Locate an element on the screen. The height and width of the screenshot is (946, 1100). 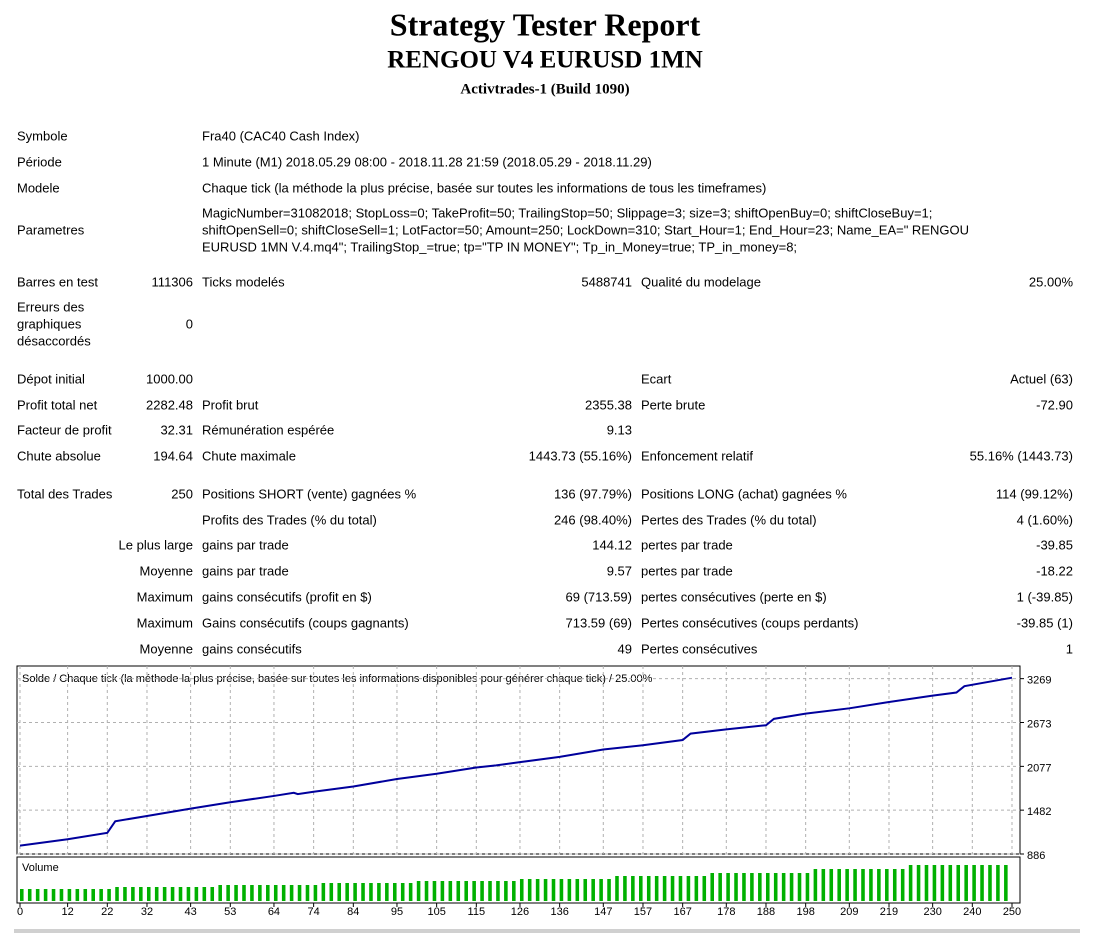
x-tick-label: 95 is located at coordinates (397, 912).